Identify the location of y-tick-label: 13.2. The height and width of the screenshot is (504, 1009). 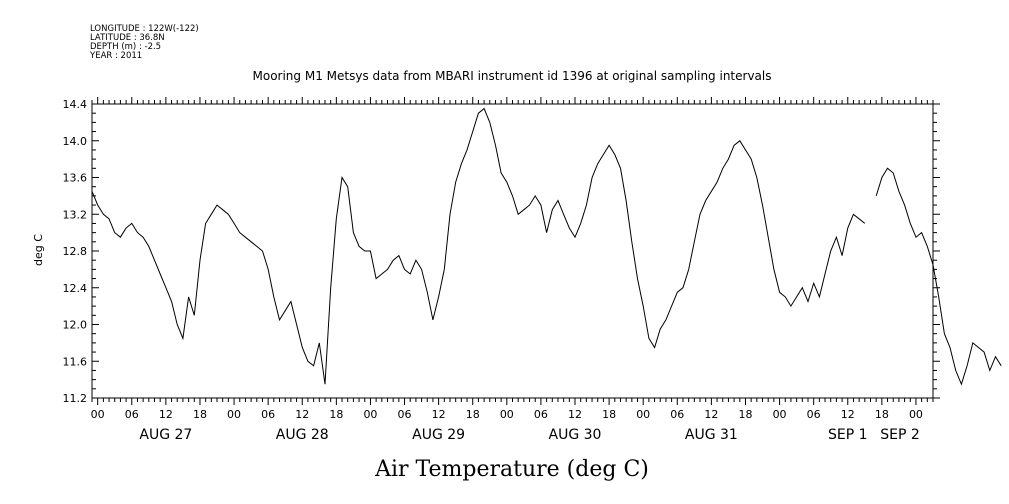
(75, 214).